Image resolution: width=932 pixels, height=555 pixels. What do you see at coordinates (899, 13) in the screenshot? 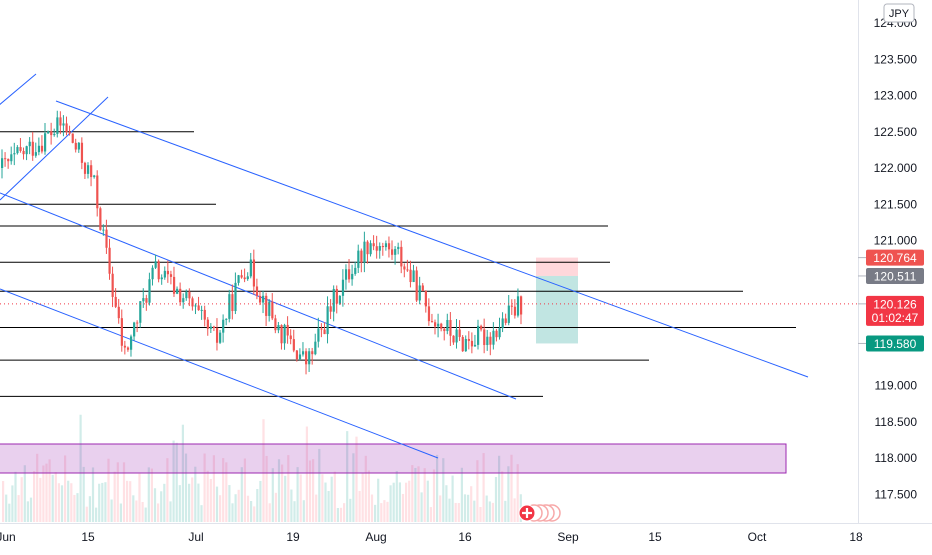
I see `currency-badge: JPY` at bounding box center [899, 13].